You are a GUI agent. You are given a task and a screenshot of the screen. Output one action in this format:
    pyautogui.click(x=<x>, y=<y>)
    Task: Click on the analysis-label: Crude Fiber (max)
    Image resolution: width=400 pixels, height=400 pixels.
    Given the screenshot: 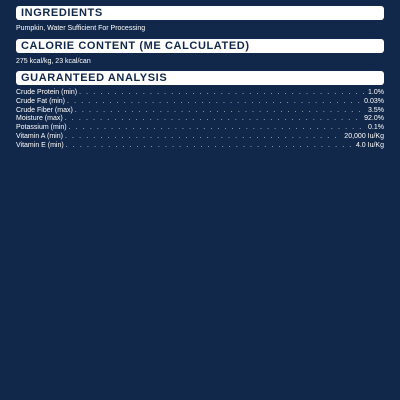 What is the action you would take?
    pyautogui.click(x=44, y=110)
    